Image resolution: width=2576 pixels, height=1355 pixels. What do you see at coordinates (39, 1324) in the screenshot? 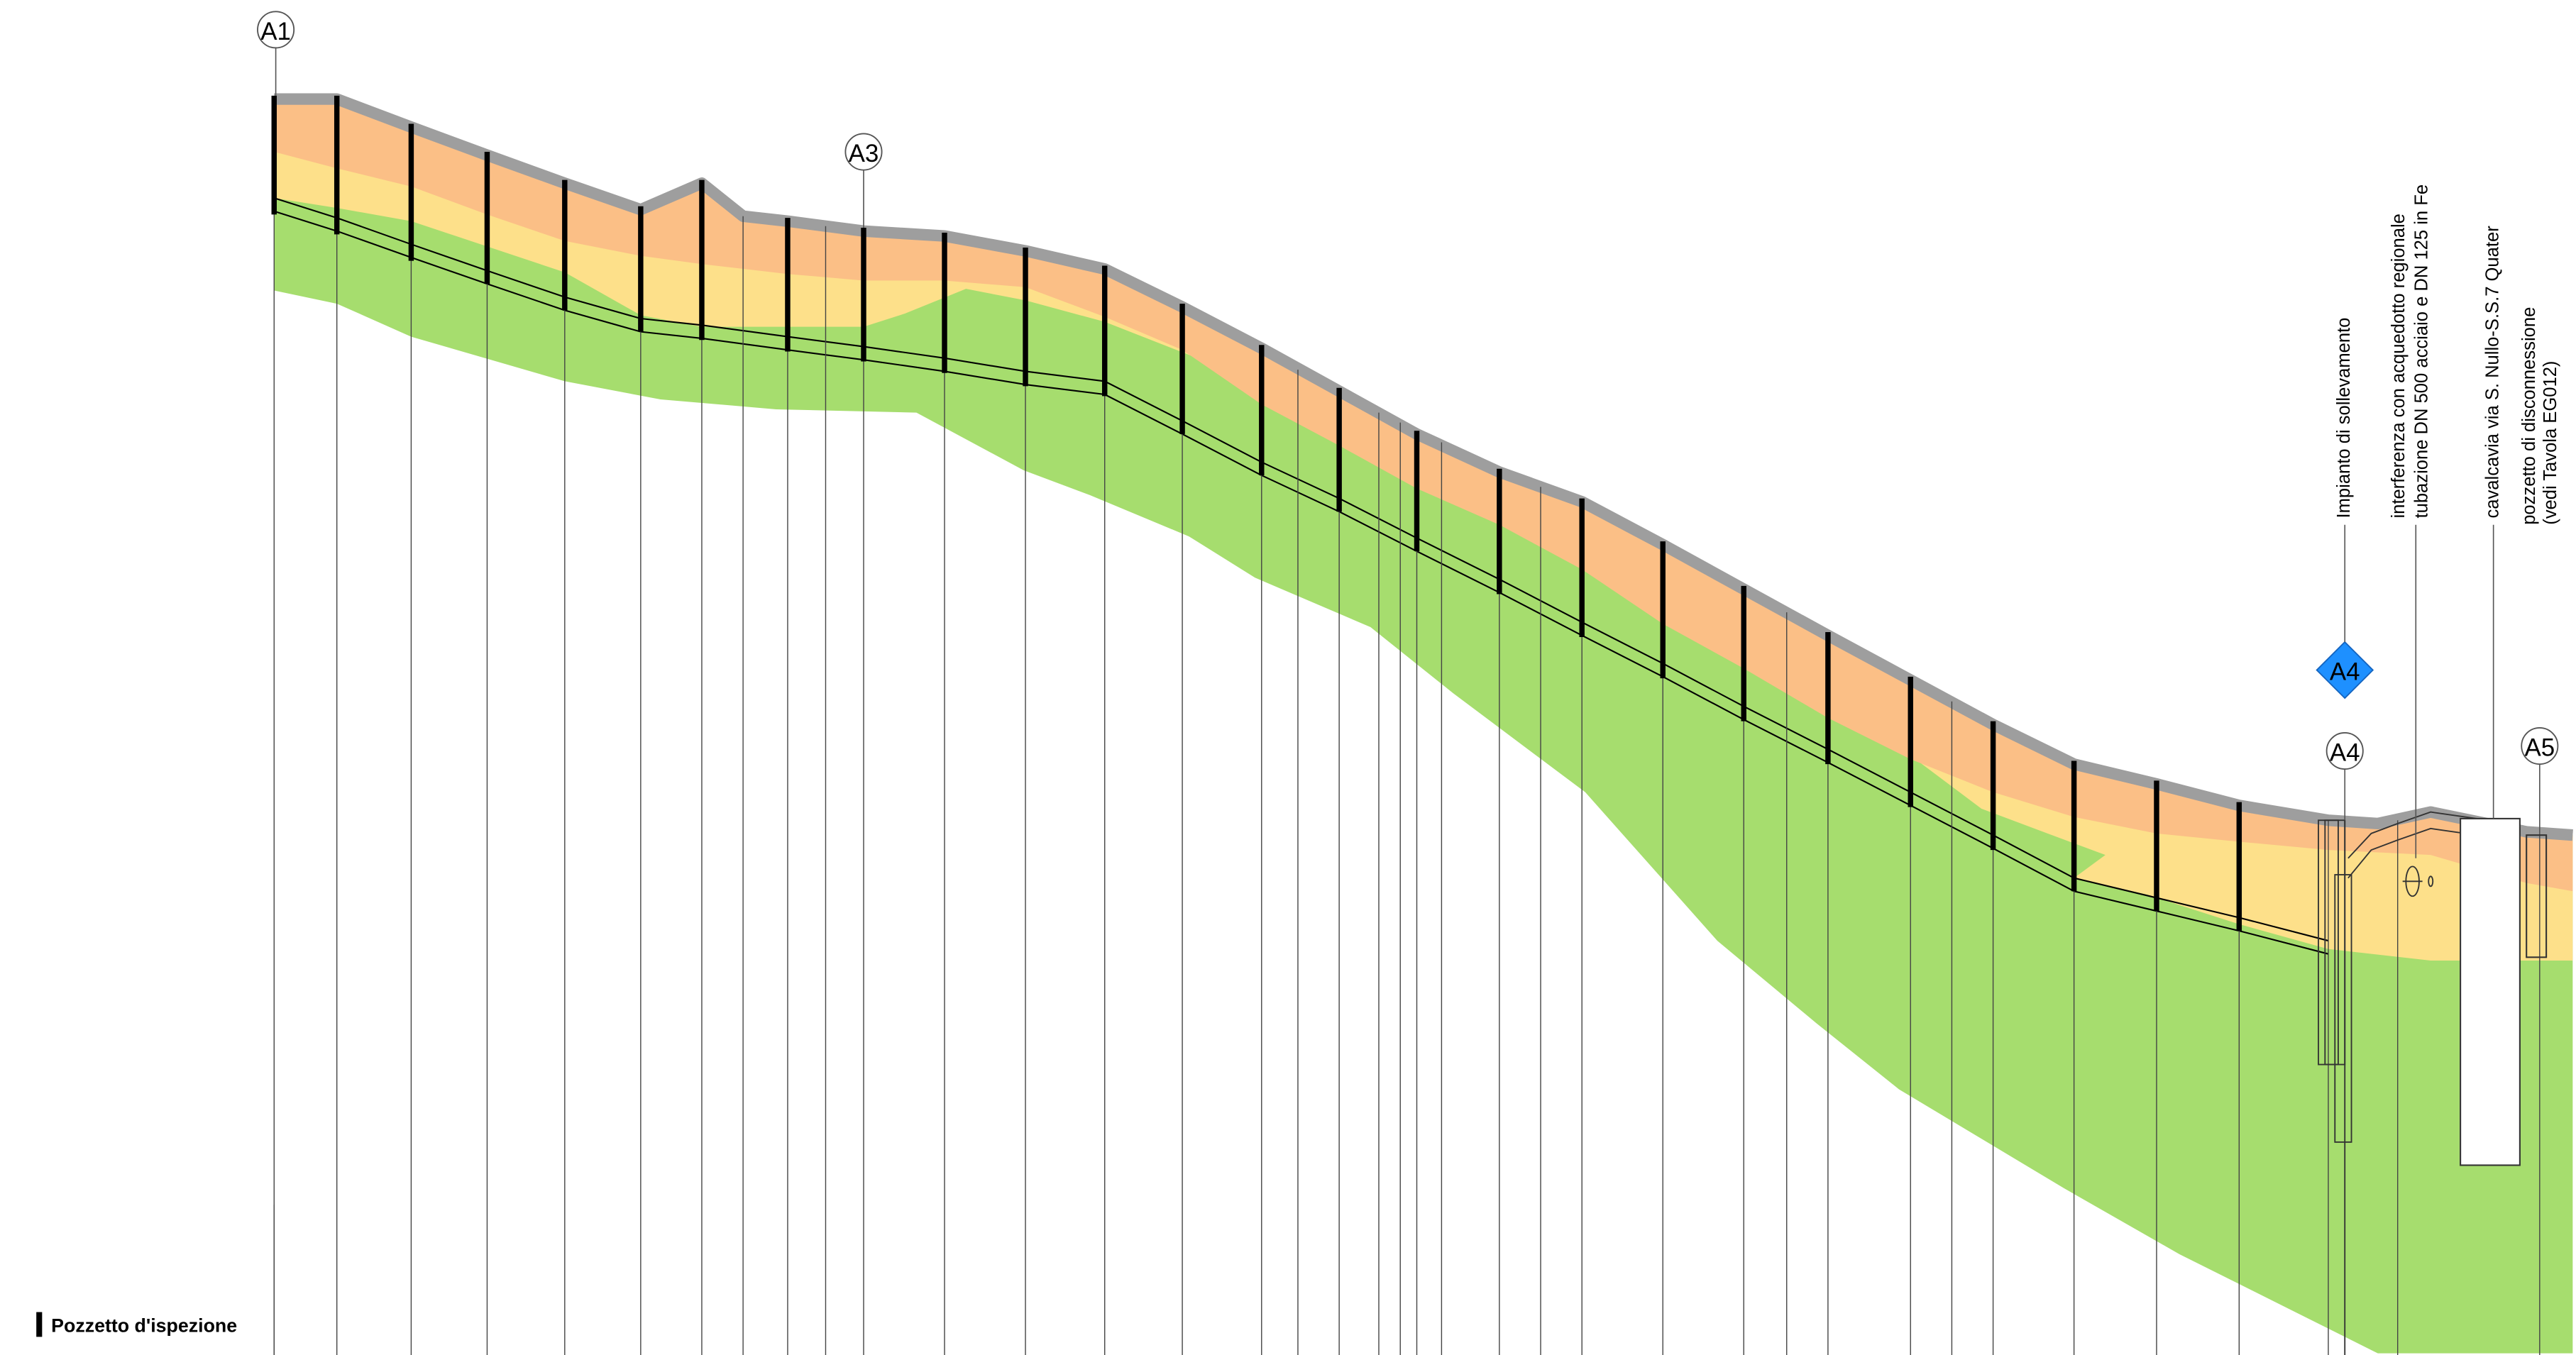
I see `legend-manhole-swatch` at bounding box center [39, 1324].